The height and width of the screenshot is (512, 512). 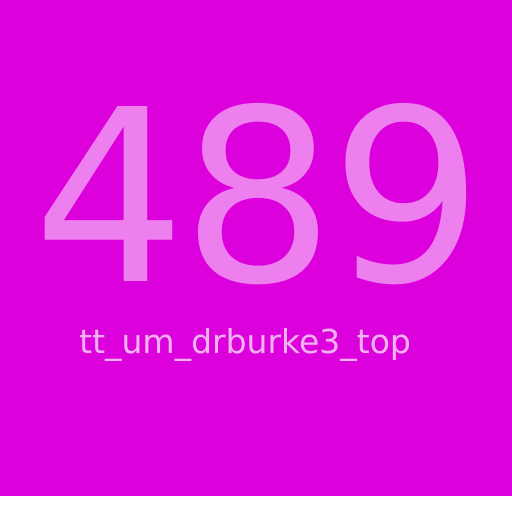 I want to click on tile-label: tt_um_drburke3_top, so click(x=245, y=341).